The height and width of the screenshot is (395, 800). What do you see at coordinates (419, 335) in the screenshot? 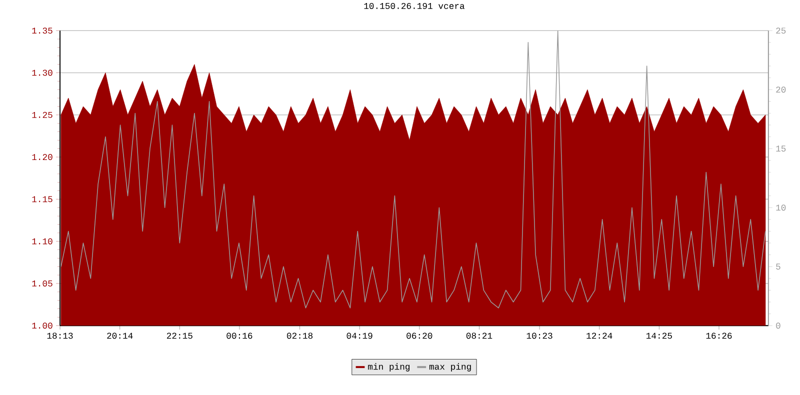
I see `x-tick-label: 06:20` at bounding box center [419, 335].